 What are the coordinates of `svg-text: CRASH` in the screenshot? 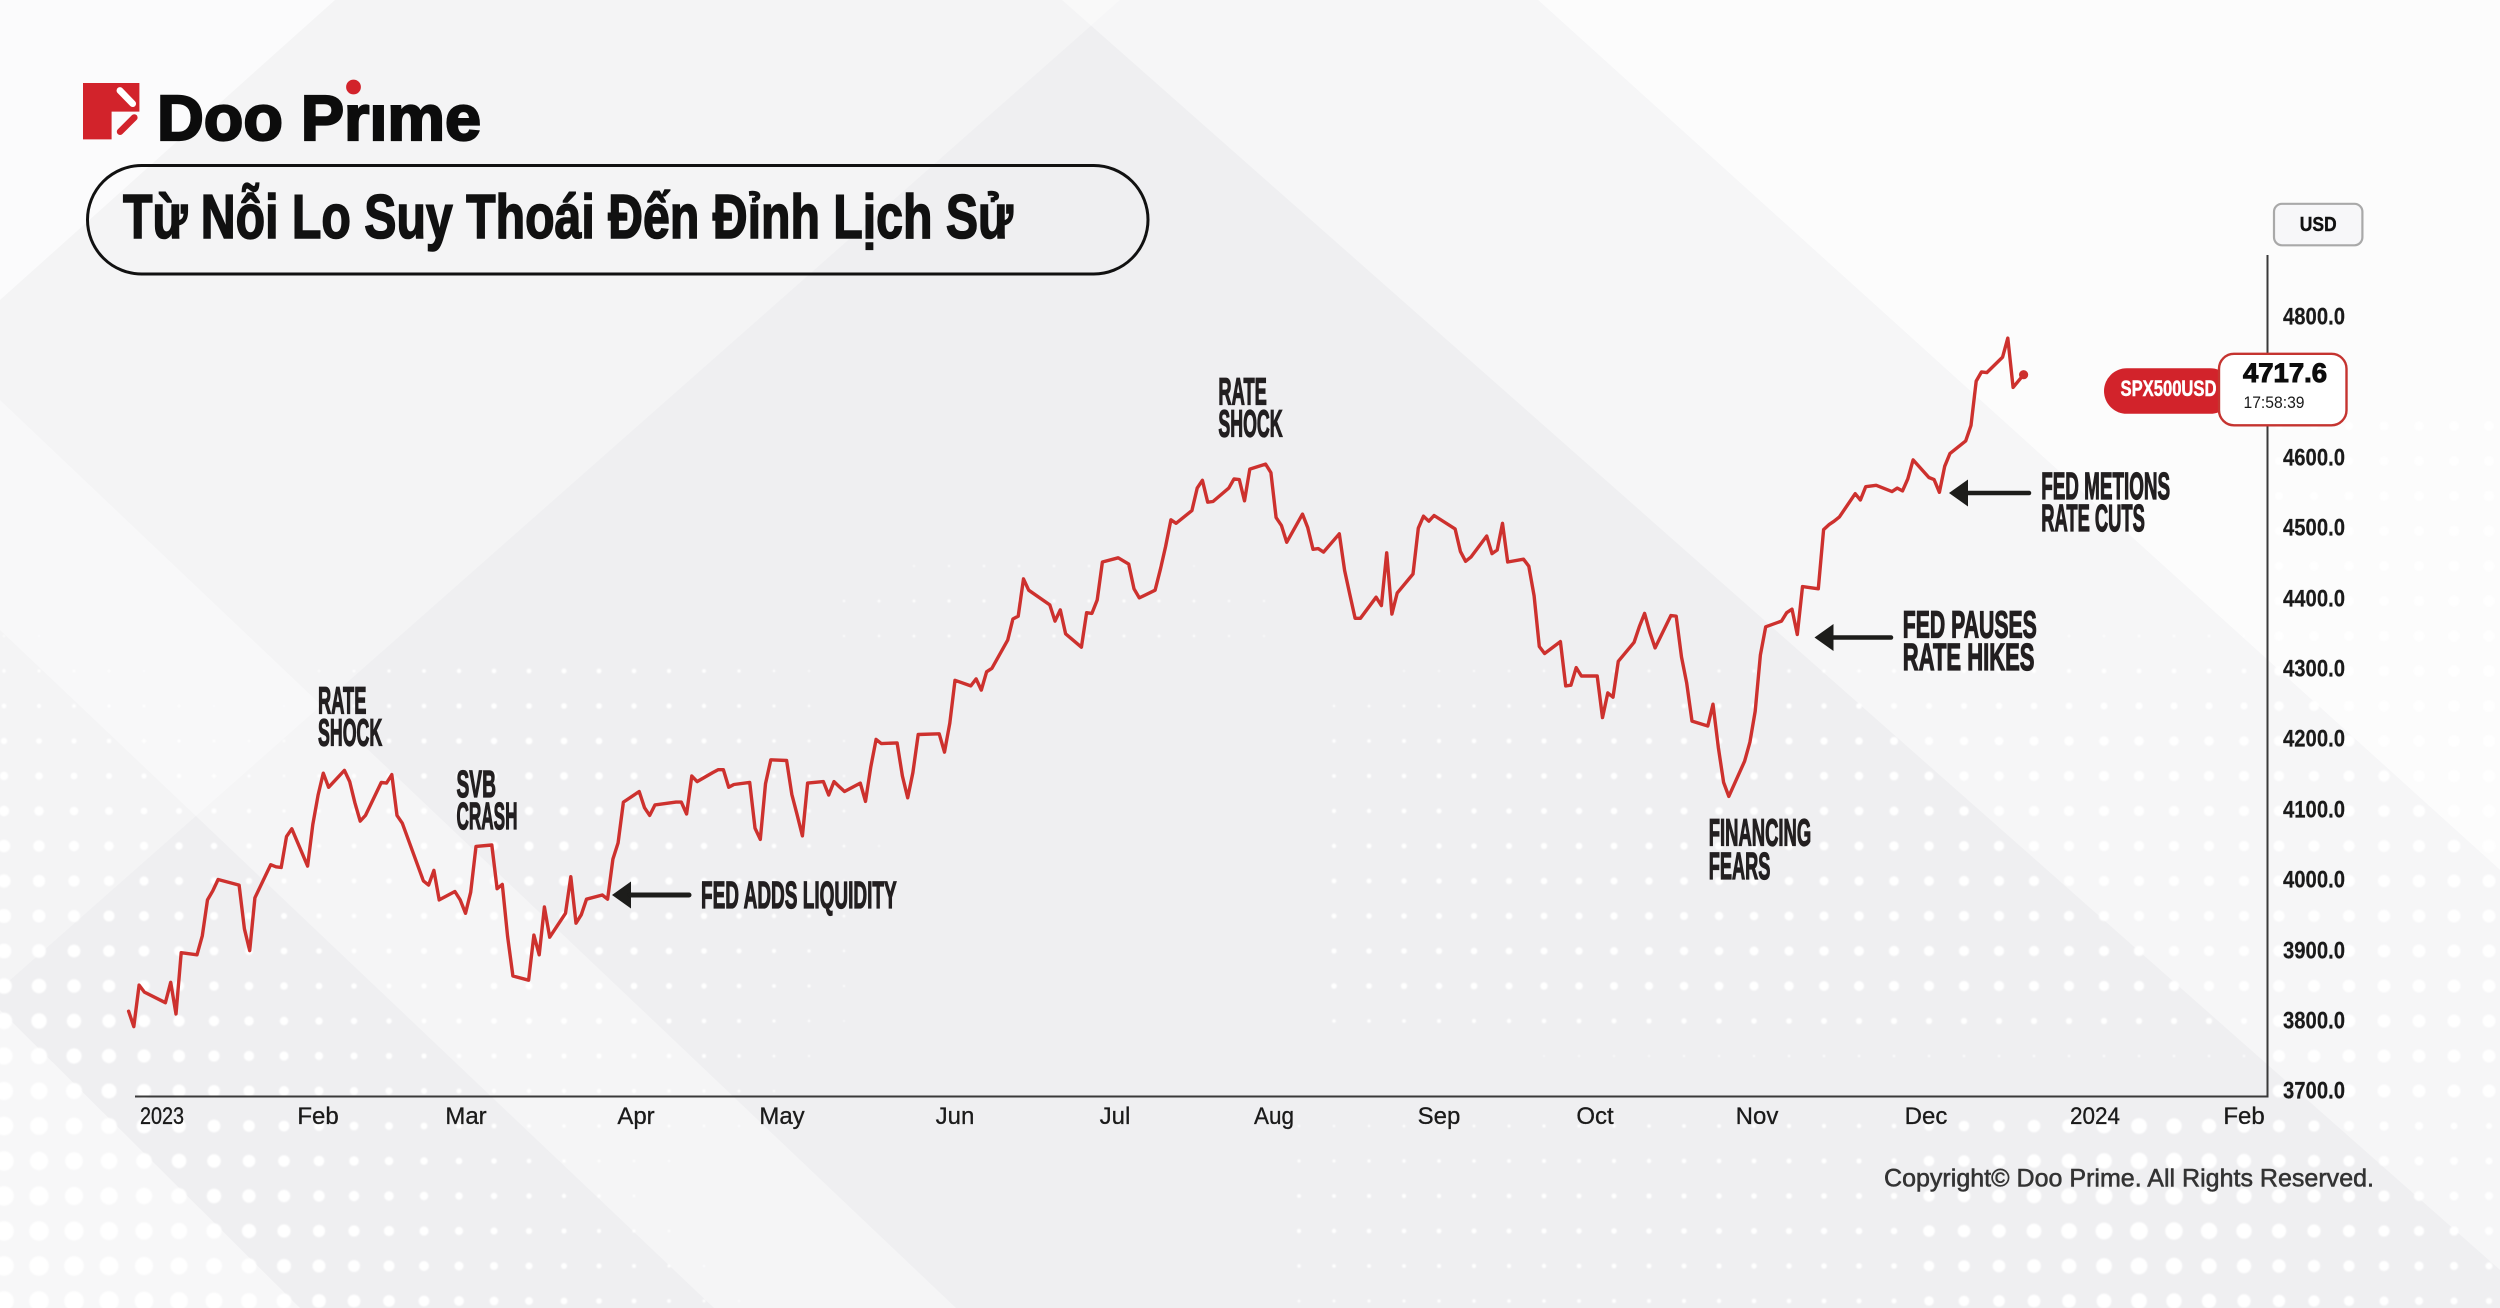 It's located at (487, 817).